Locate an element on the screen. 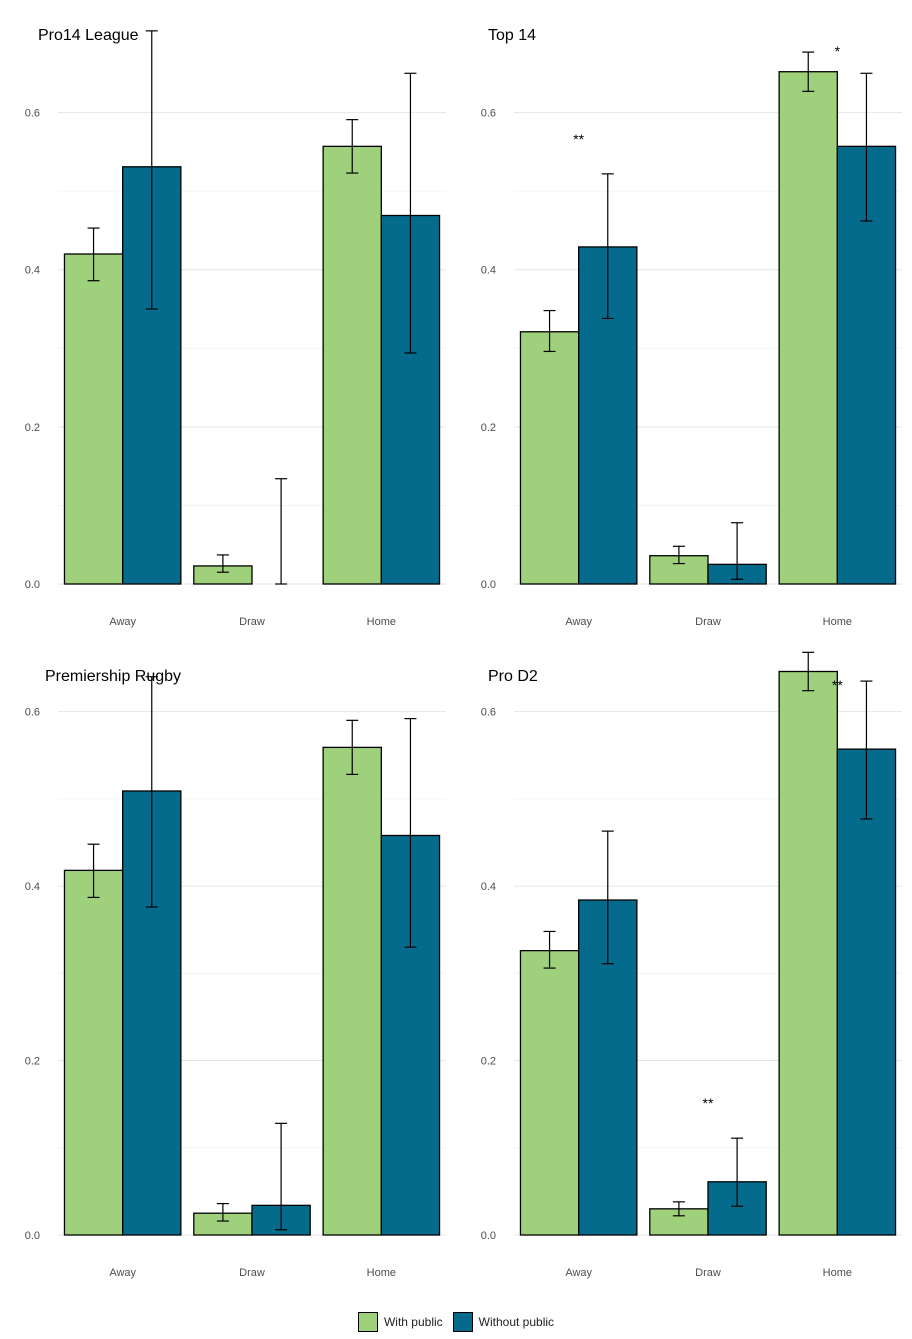 The height and width of the screenshot is (1339, 912). legend-label-with-public: With public is located at coordinates (413, 1322).